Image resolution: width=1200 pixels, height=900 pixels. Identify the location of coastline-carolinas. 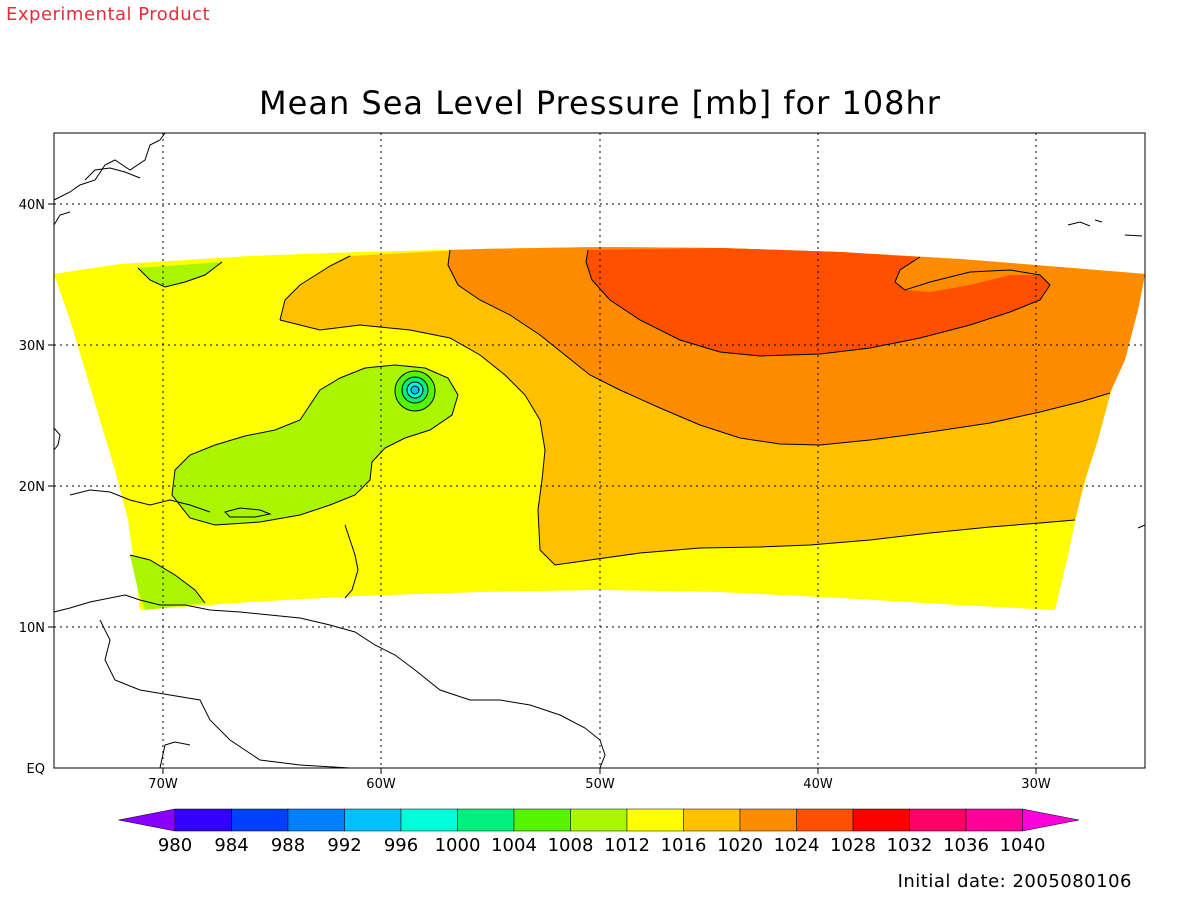
(62, 218).